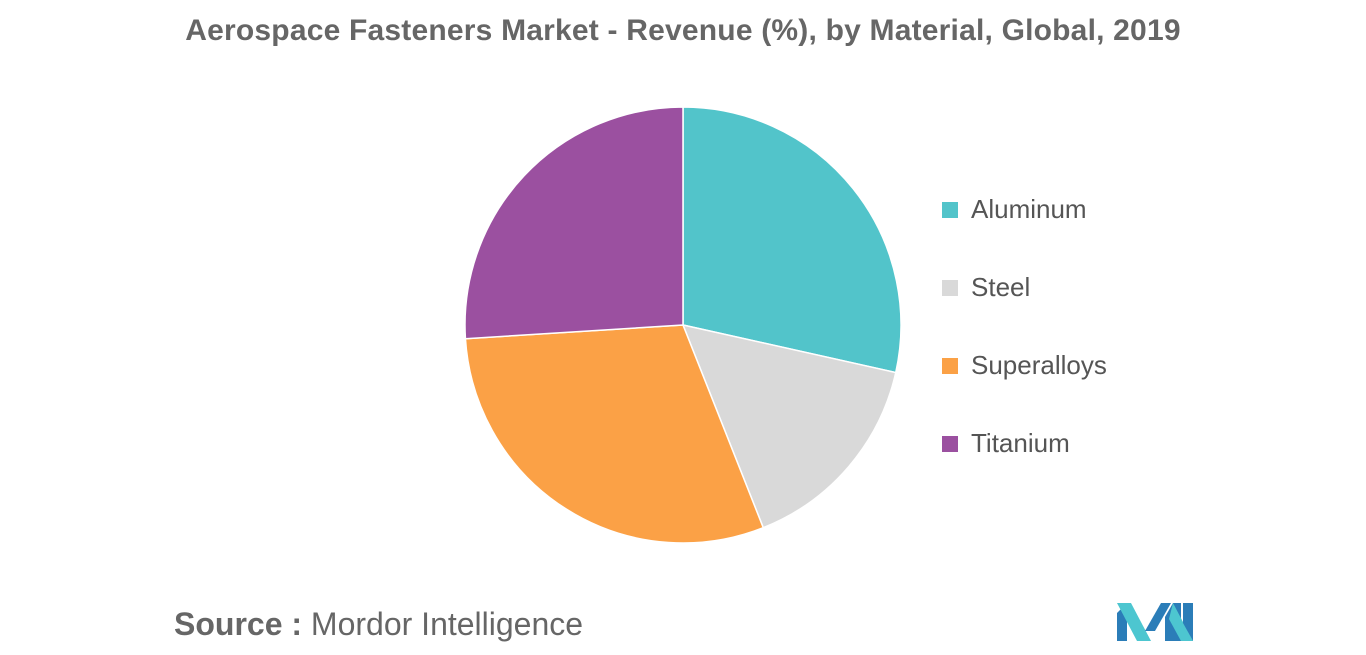 This screenshot has width=1366, height=655. I want to click on pie-slice-titanium, so click(574, 223).